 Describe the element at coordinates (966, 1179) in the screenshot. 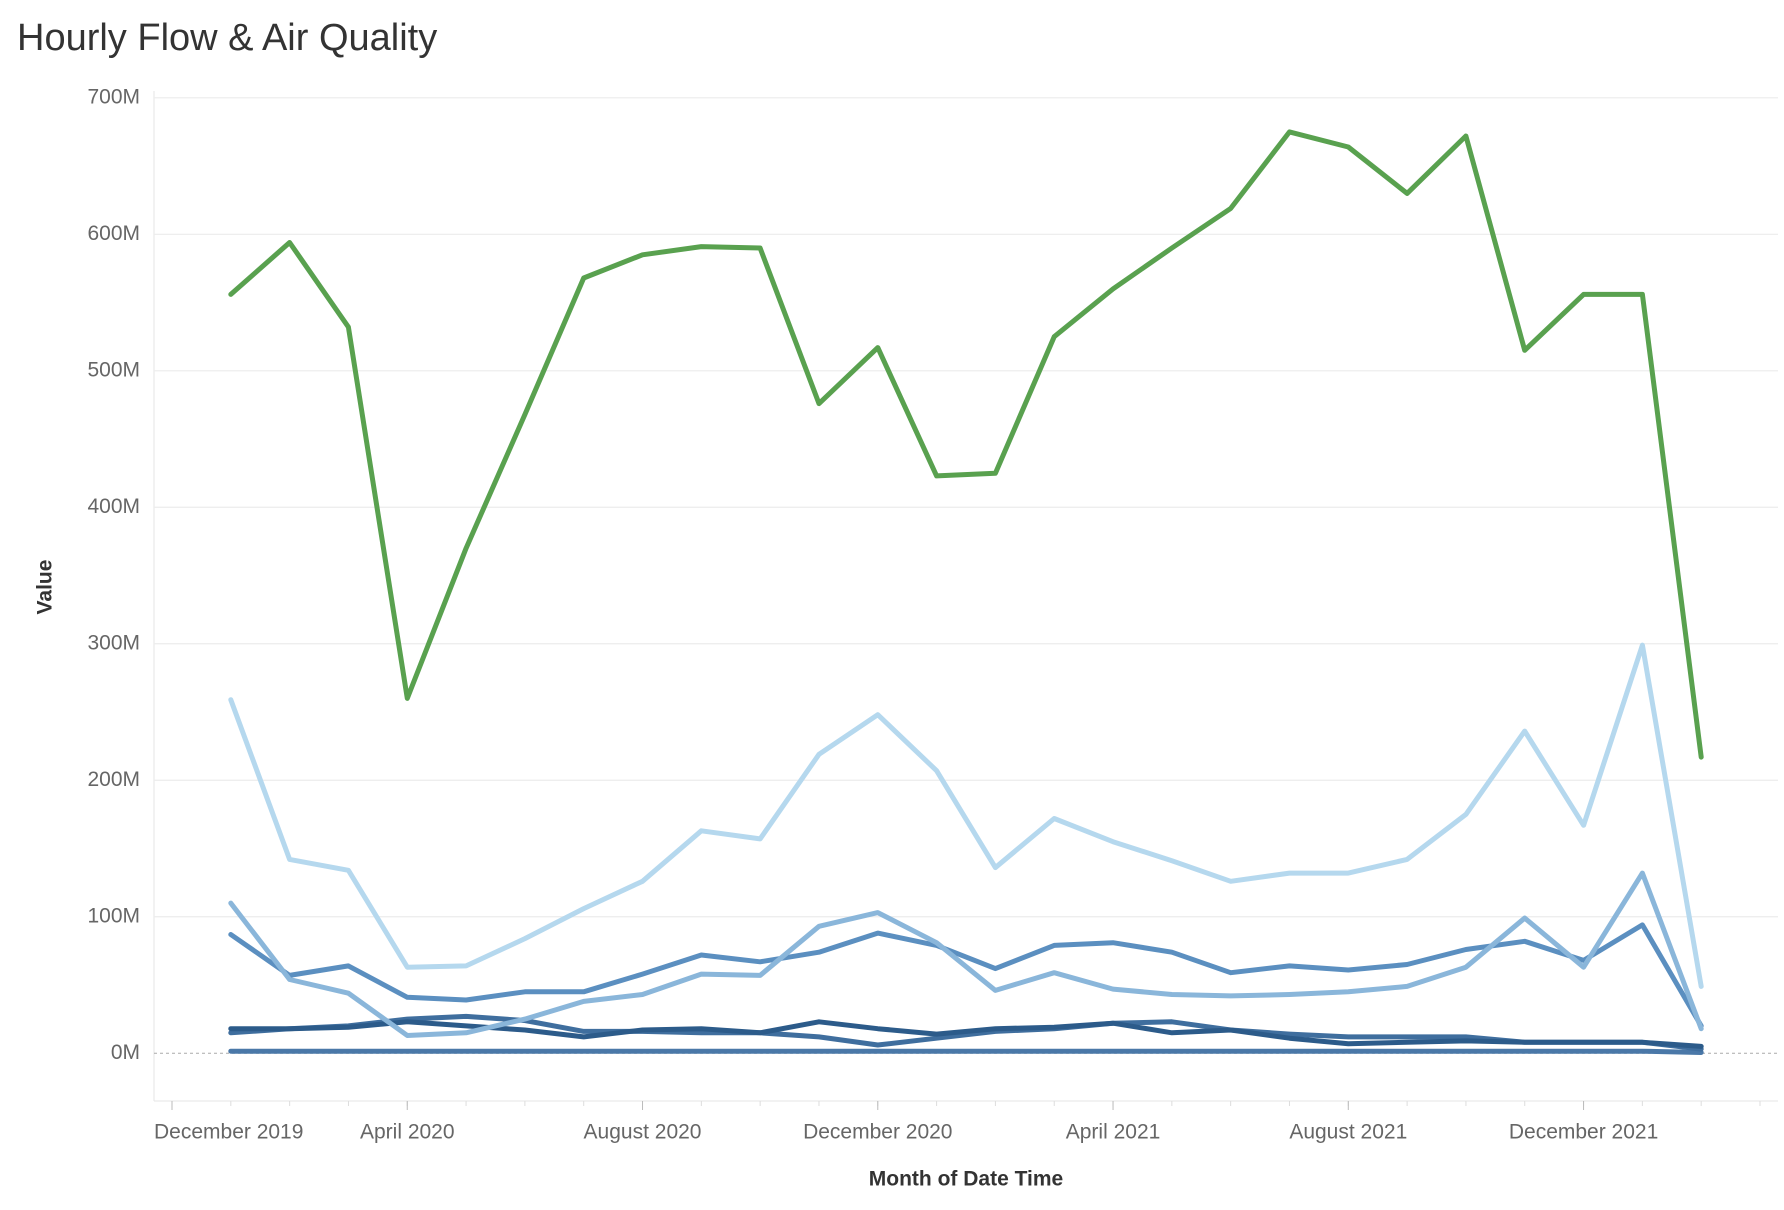

I see `x-axis-title: Month of Date Time` at that location.